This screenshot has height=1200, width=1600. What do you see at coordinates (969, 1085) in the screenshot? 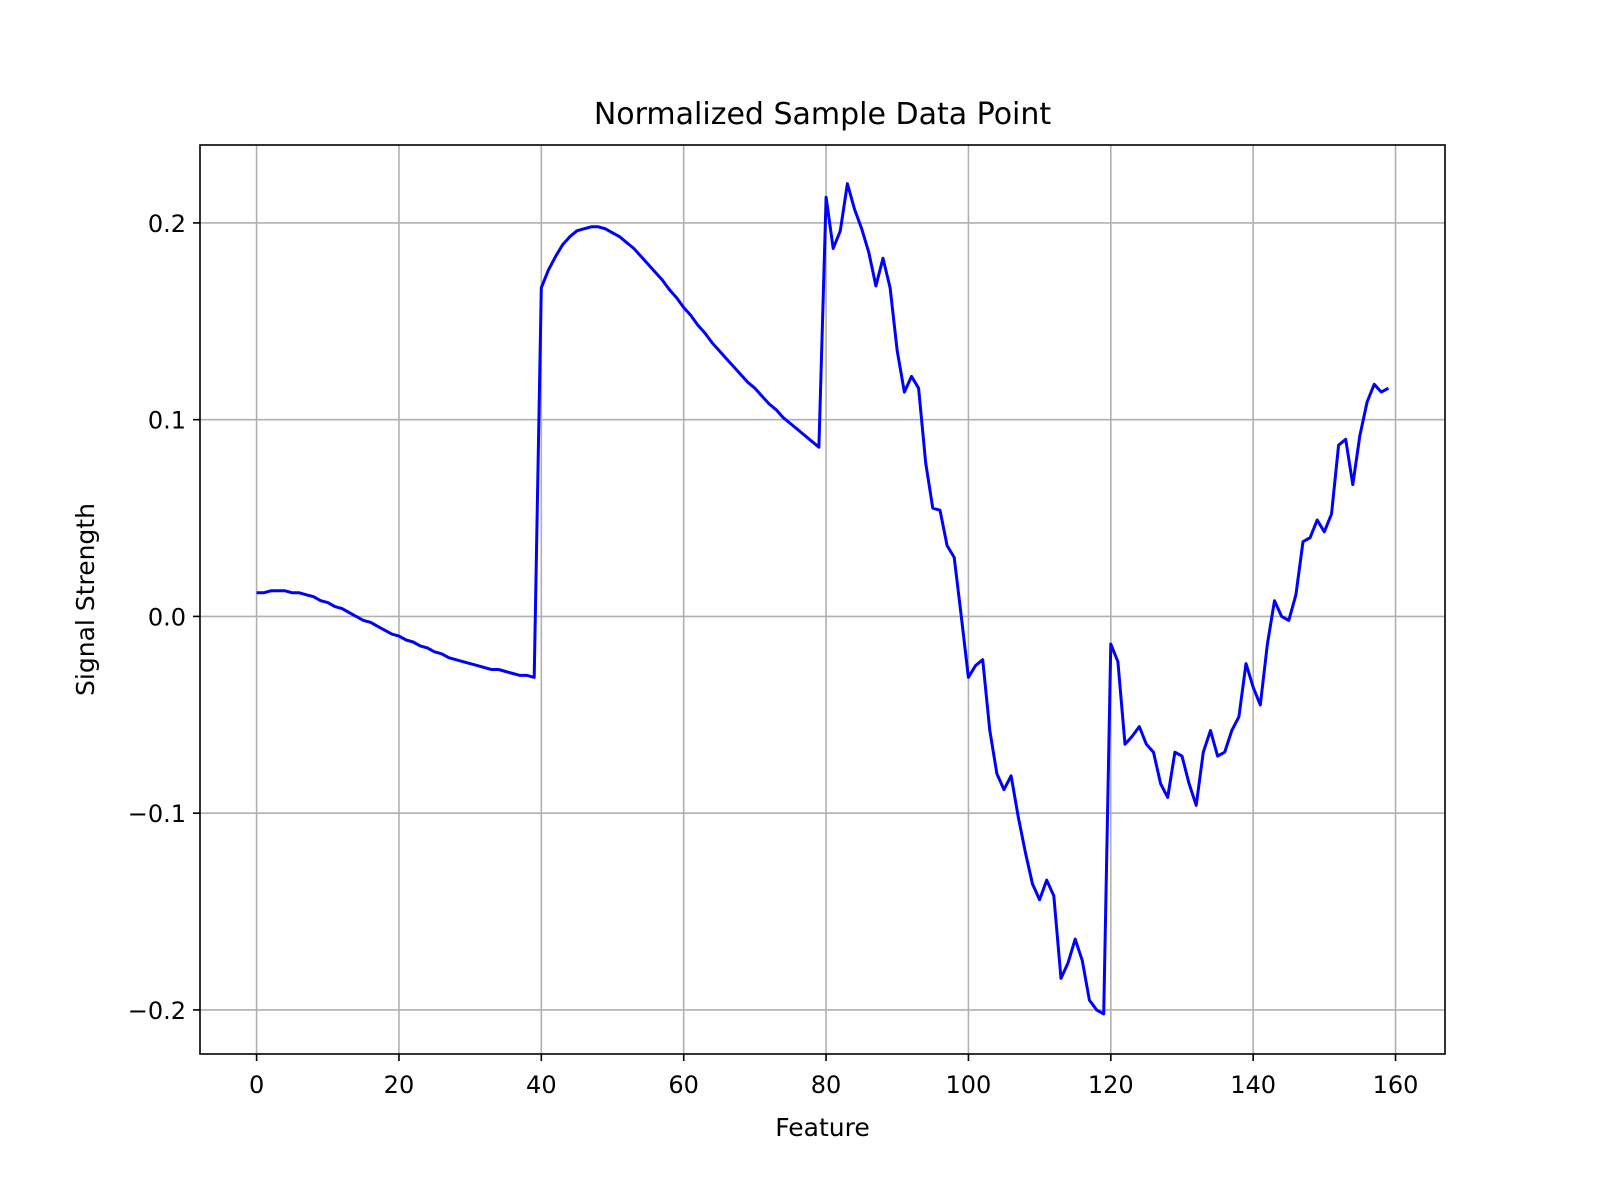
I see `x-tick-label: 100` at bounding box center [969, 1085].